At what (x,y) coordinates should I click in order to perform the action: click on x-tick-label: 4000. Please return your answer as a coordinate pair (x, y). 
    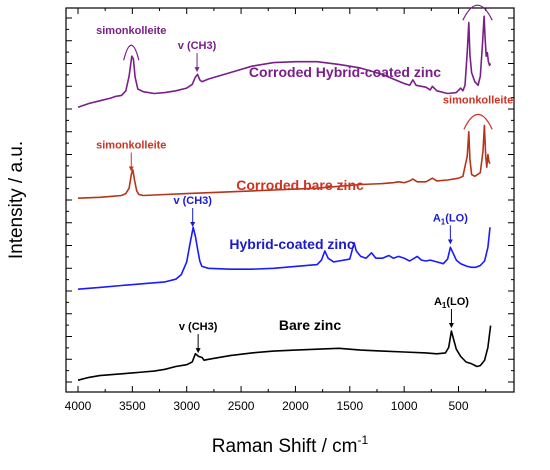
    Looking at the image, I should click on (78, 406).